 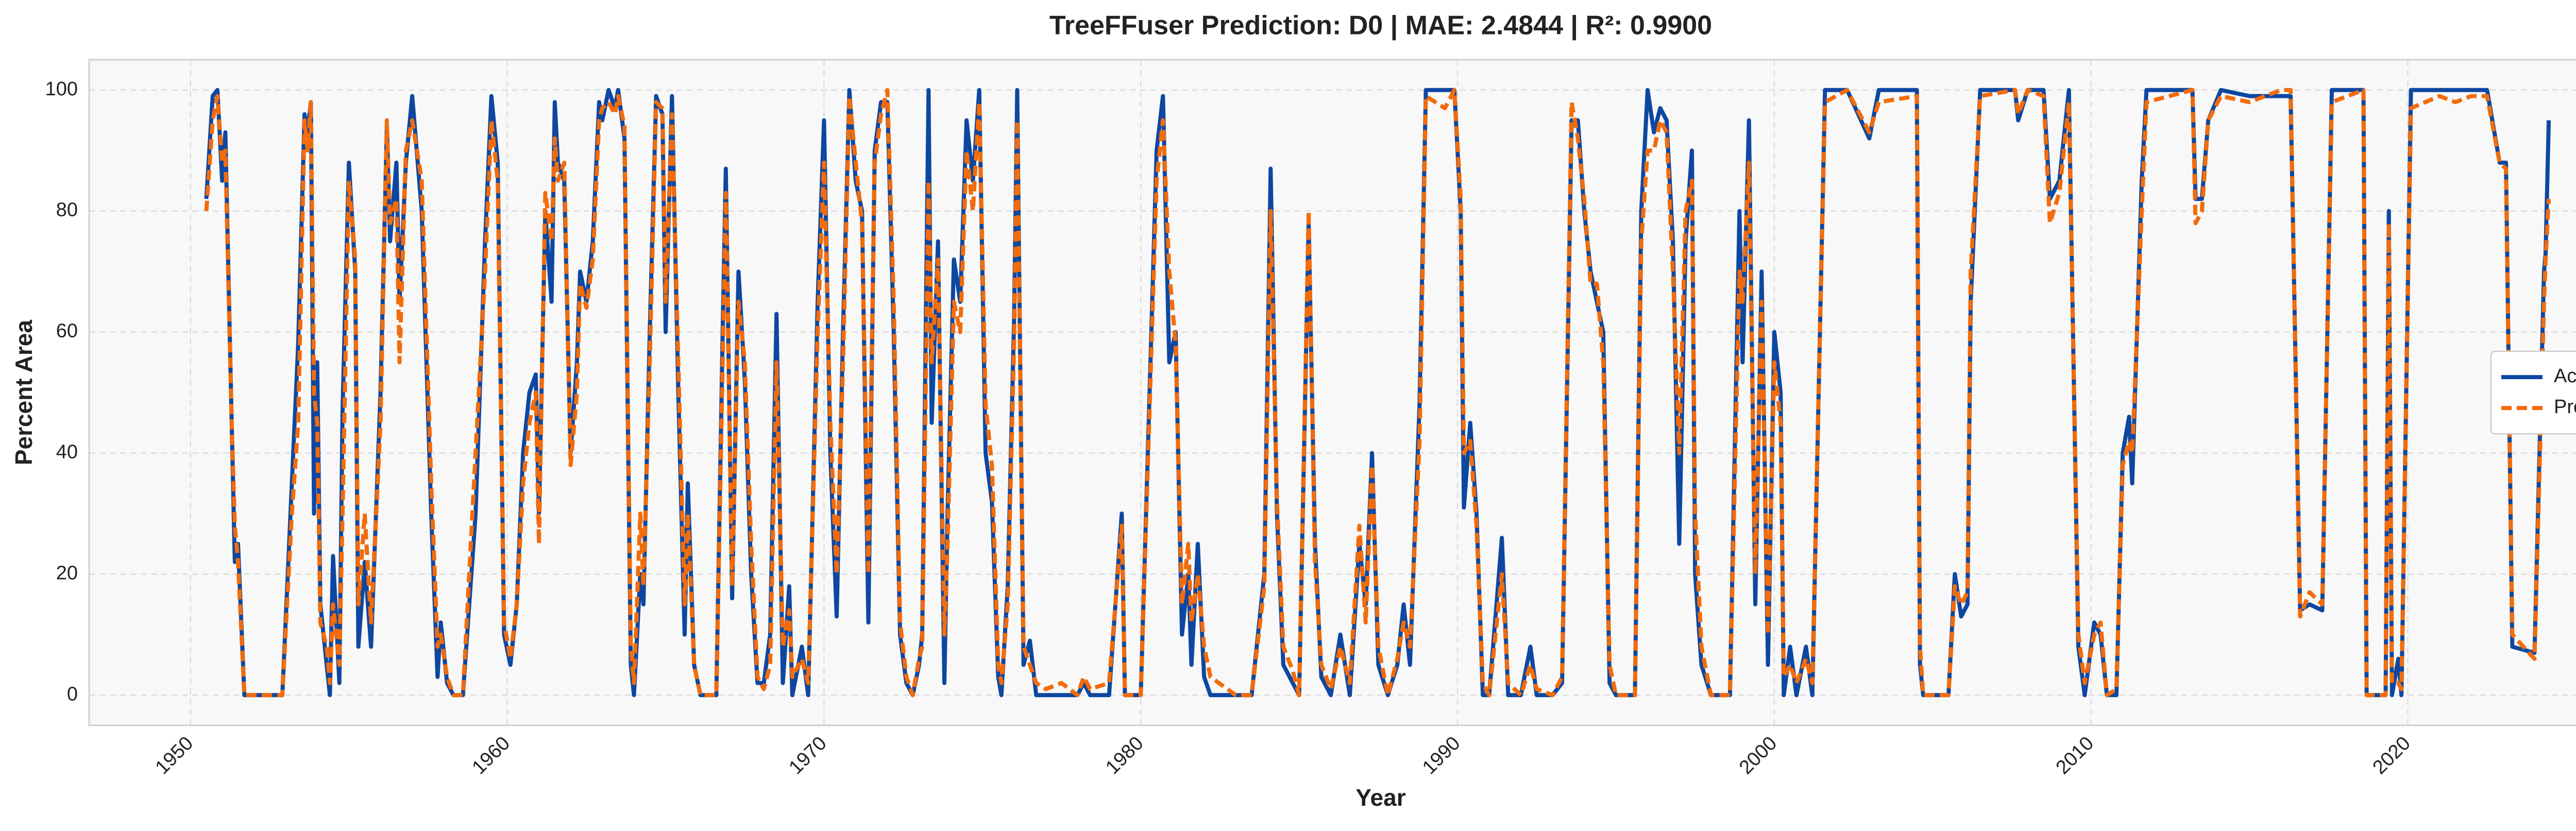 I want to click on y-tick-label: 60, so click(x=67, y=331).